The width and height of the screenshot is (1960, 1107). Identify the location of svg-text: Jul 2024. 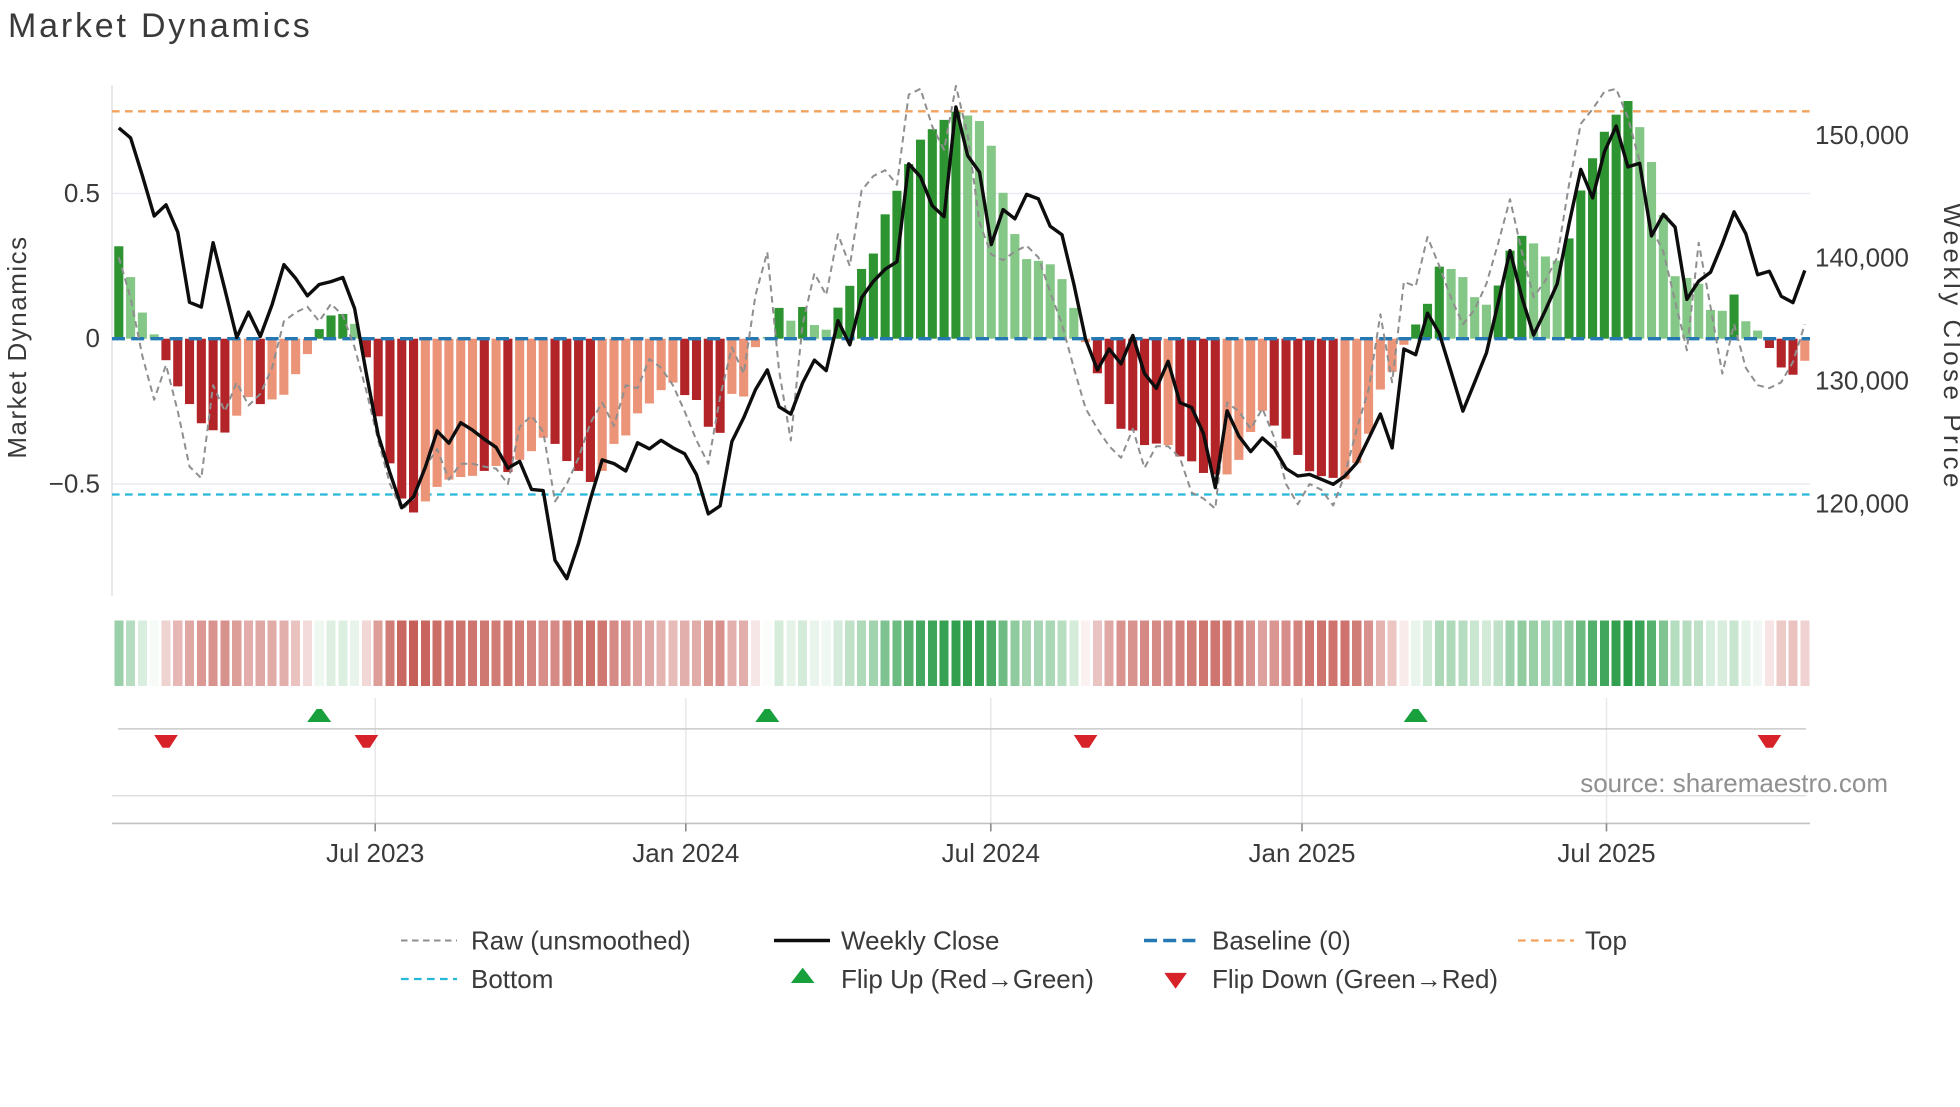
(991, 853).